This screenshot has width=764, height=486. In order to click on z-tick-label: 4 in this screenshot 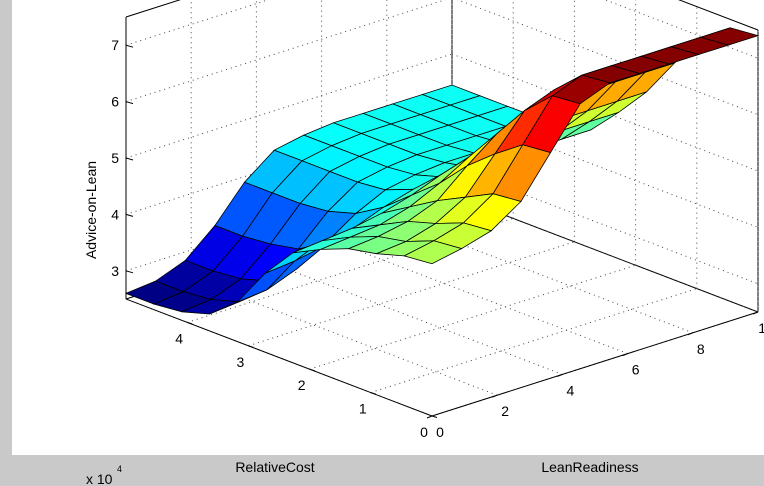, I will do `click(115, 214)`.